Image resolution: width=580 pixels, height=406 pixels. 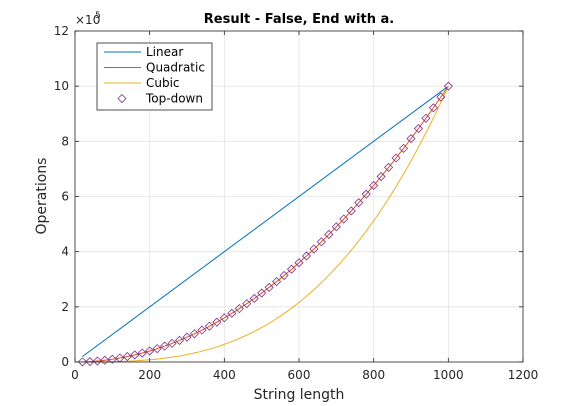 I want to click on legend-label-top-down: Top-down, so click(x=174, y=99).